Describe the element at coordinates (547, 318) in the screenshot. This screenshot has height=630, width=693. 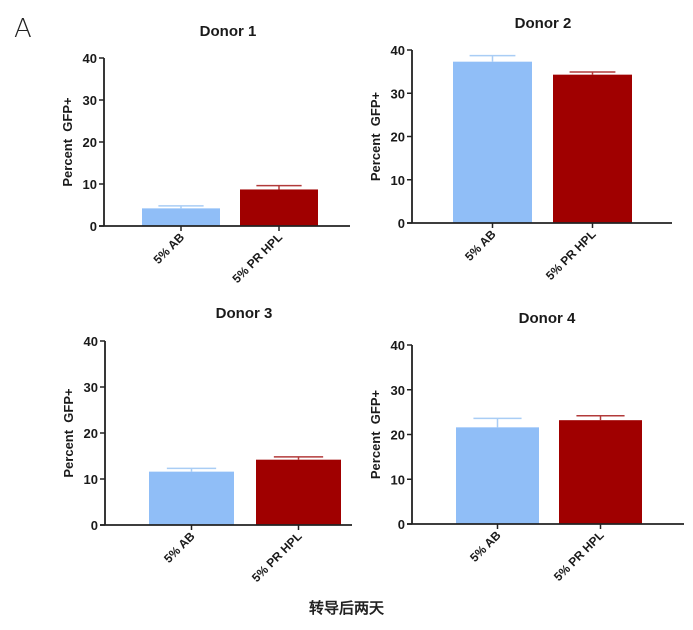
I see `chart-title: Donor 4` at that location.